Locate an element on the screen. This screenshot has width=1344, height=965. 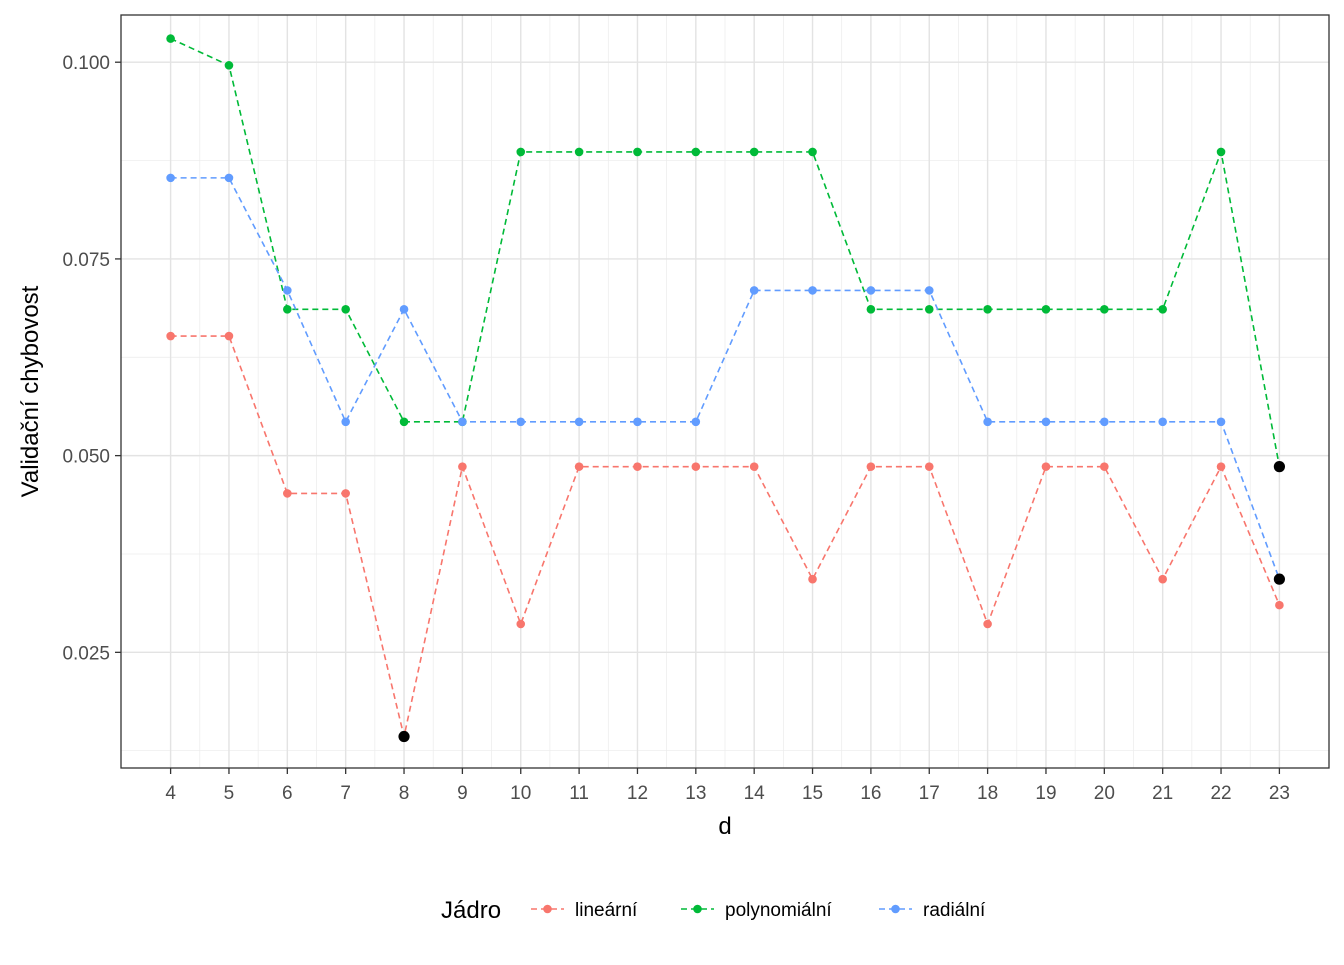
legend-title: Jádro is located at coordinates (471, 910).